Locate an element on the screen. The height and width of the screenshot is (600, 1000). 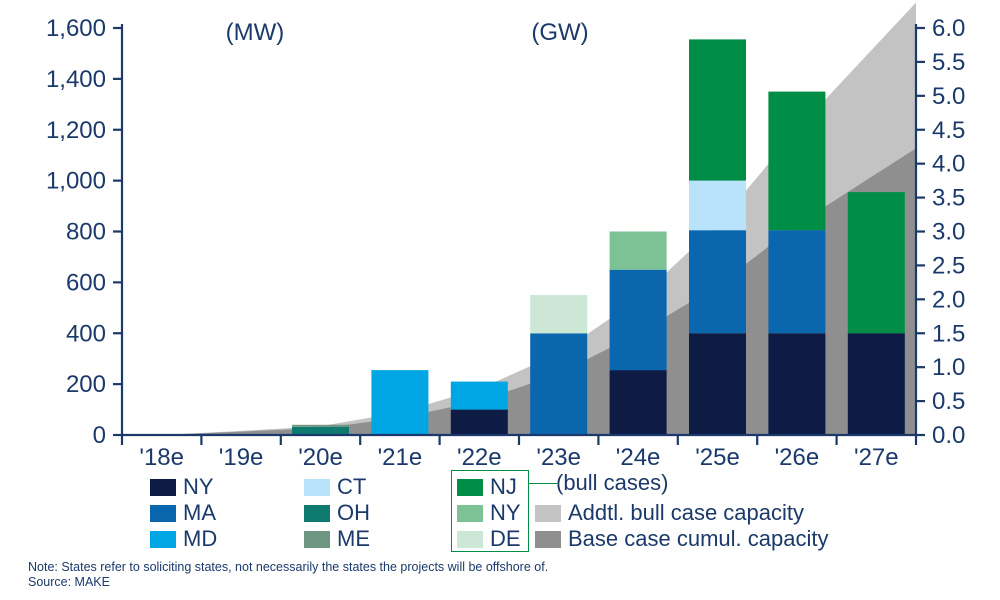
bull-cases-caption: (bull cases) is located at coordinates (612, 482).